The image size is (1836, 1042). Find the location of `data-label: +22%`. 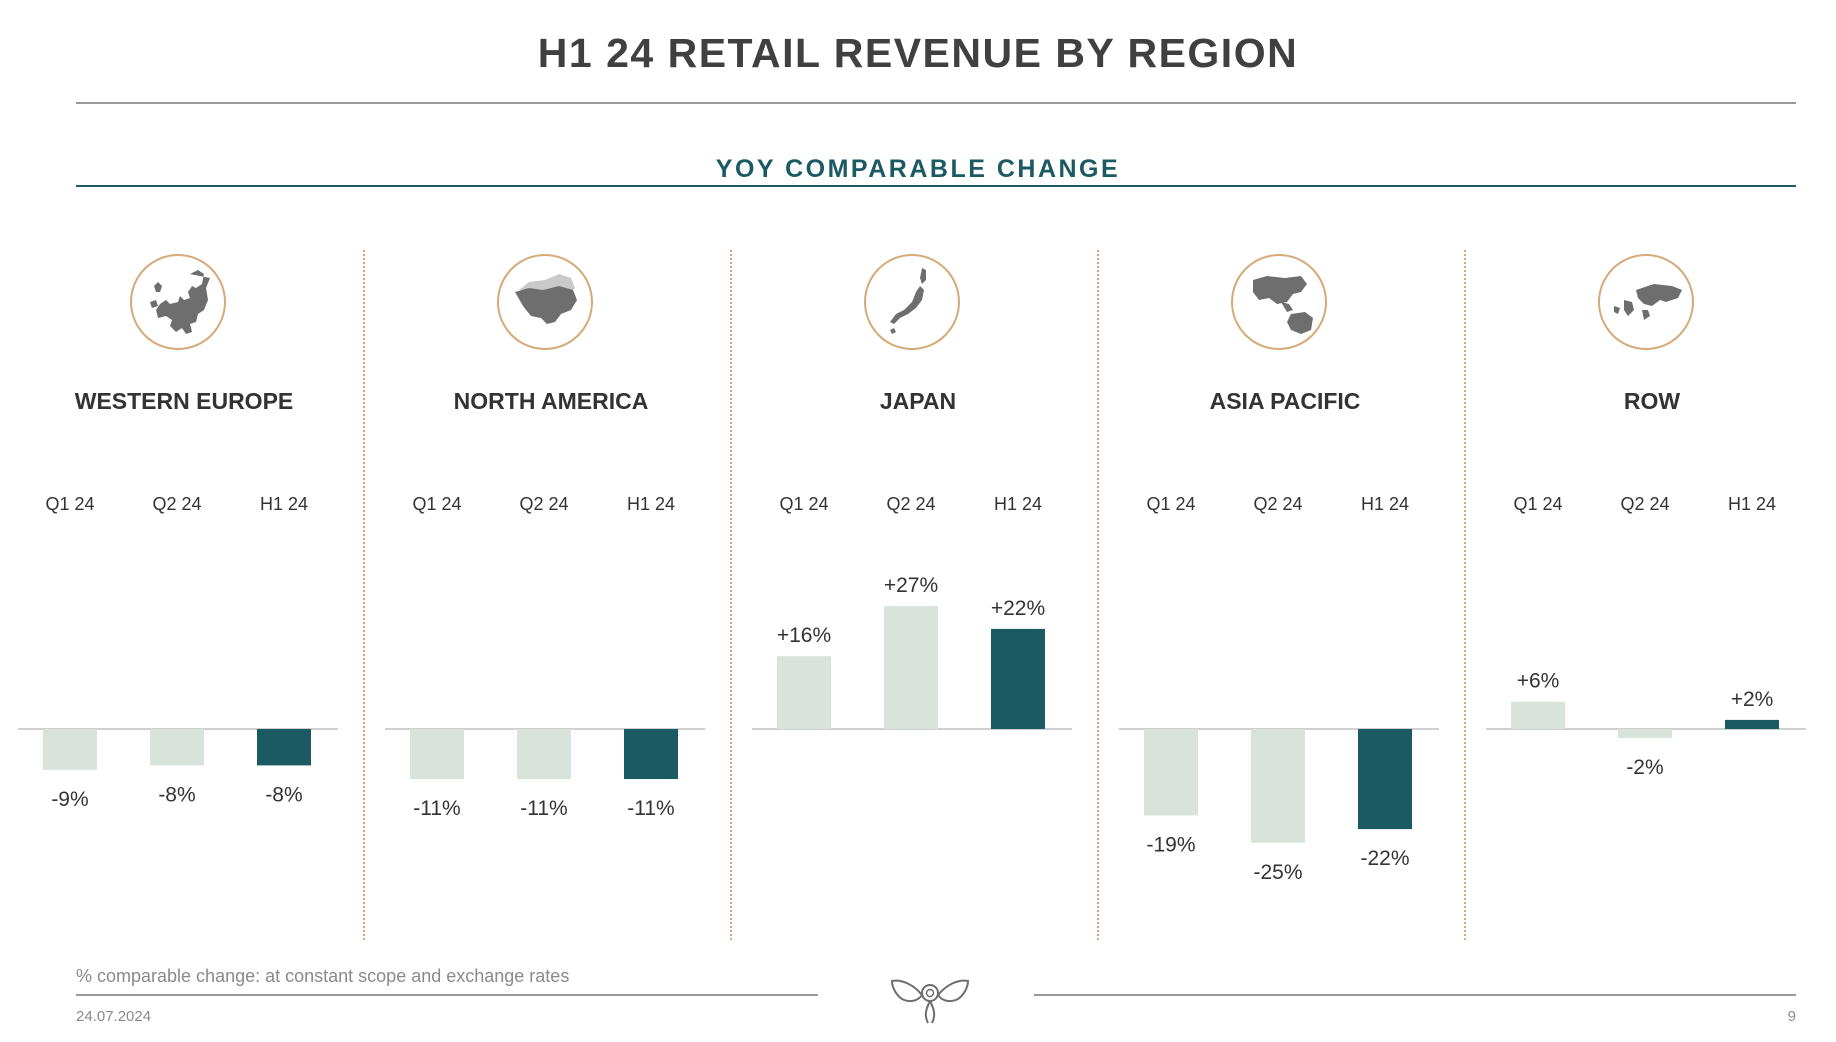

data-label: +22% is located at coordinates (1018, 608).